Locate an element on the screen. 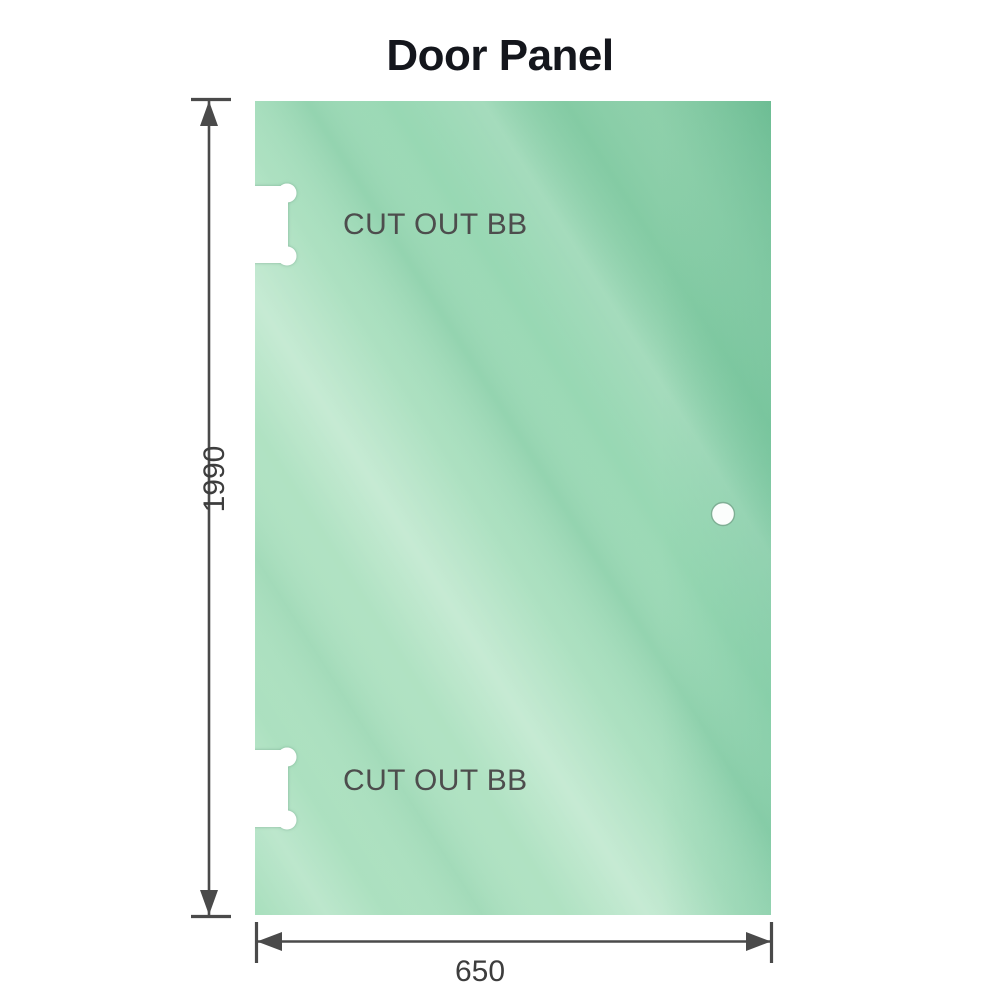 The width and height of the screenshot is (1000, 1000). width-arrow-left is located at coordinates (269, 941).